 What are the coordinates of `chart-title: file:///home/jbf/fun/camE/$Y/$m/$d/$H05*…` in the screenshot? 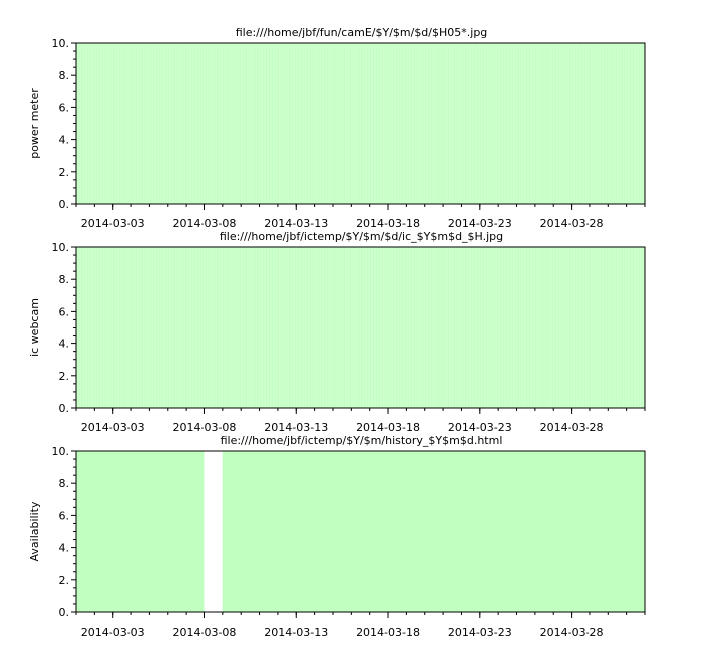 It's located at (362, 32).